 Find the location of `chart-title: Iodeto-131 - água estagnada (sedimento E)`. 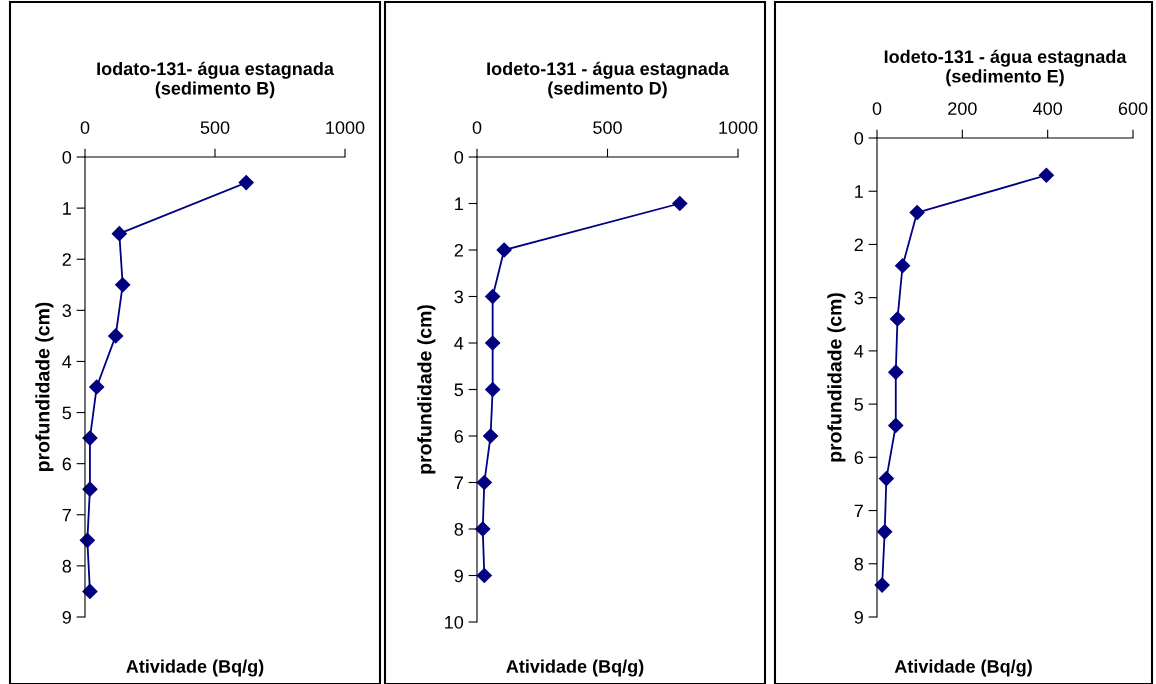

chart-title: Iodeto-131 - água estagnada (sedimento E) is located at coordinates (1005, 68).